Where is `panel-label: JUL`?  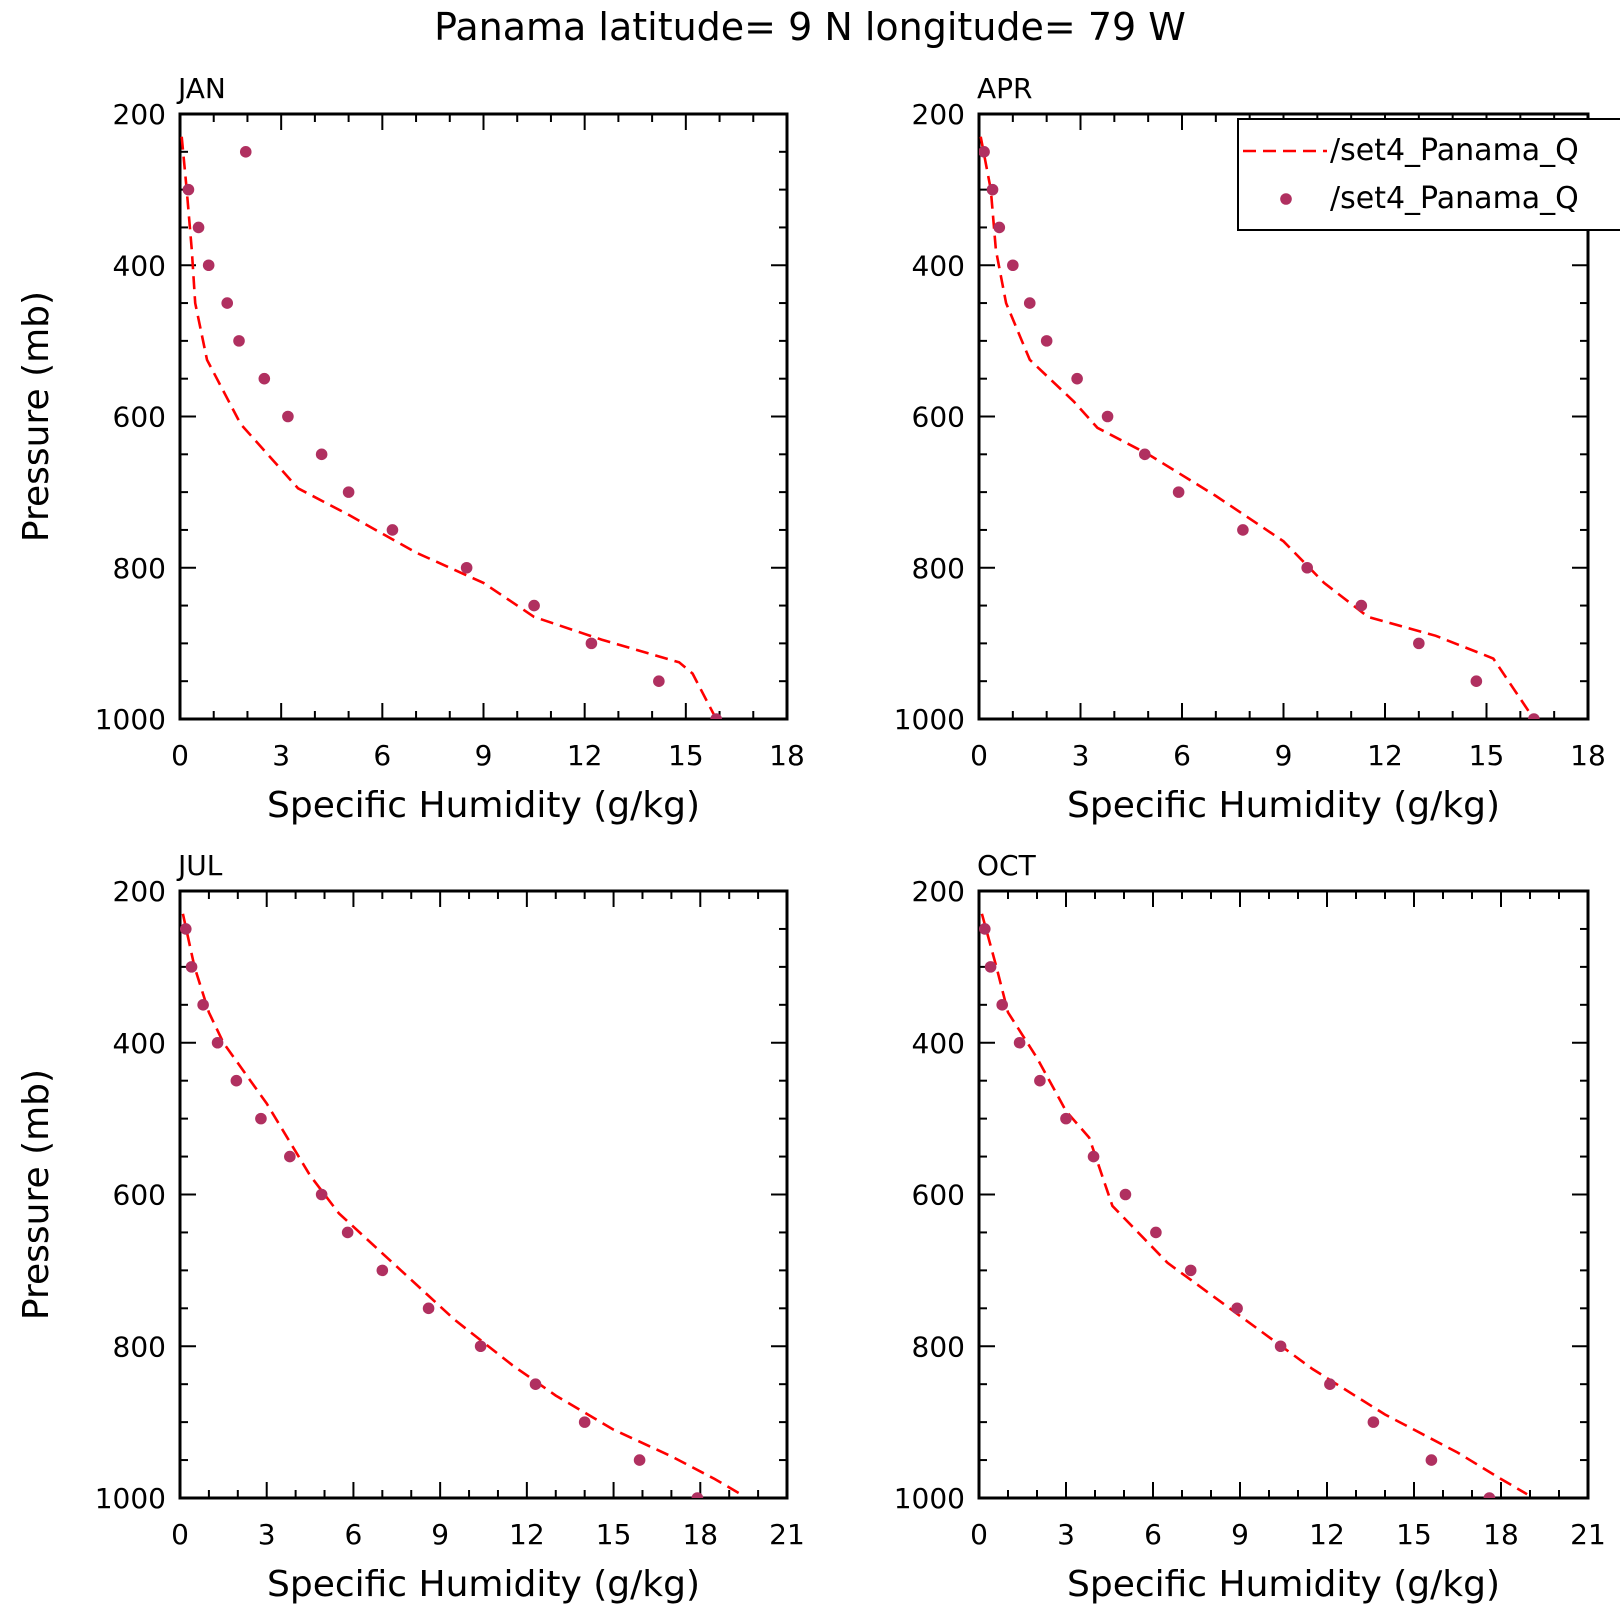
panel-label: JUL is located at coordinates (199, 865).